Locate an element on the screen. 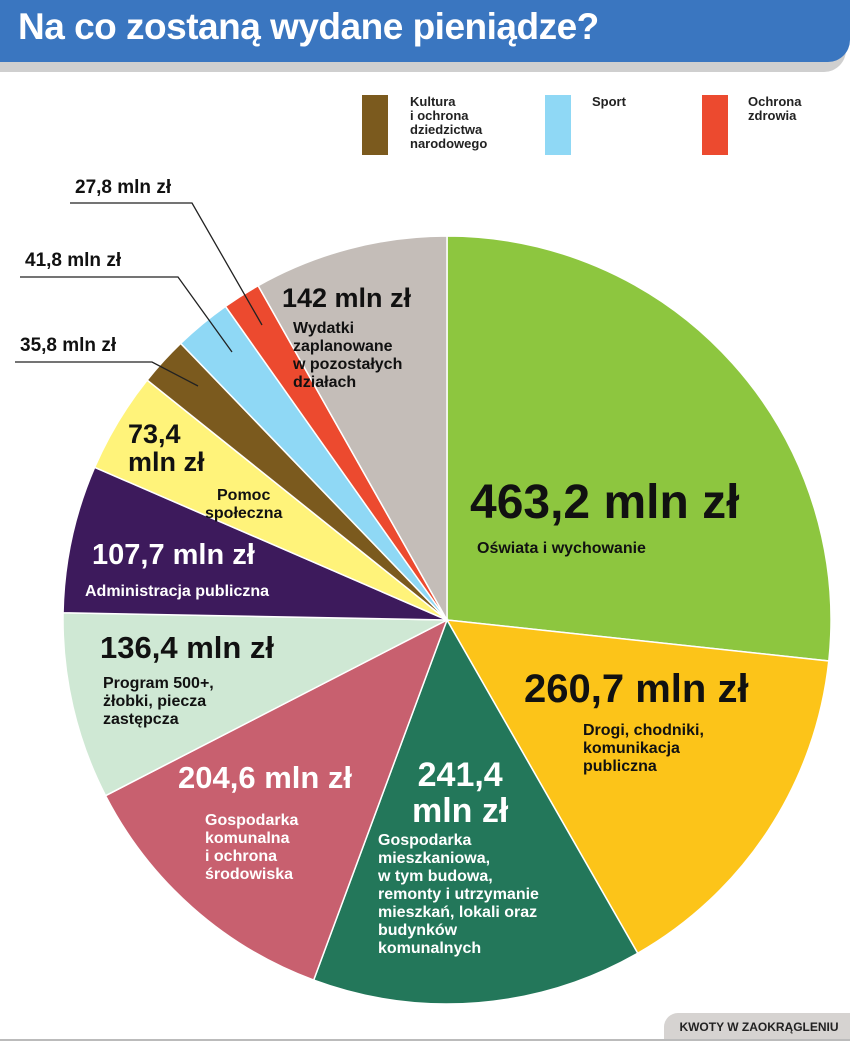 This screenshot has width=850, height=1041. legend-label-sport: Sport is located at coordinates (609, 101).